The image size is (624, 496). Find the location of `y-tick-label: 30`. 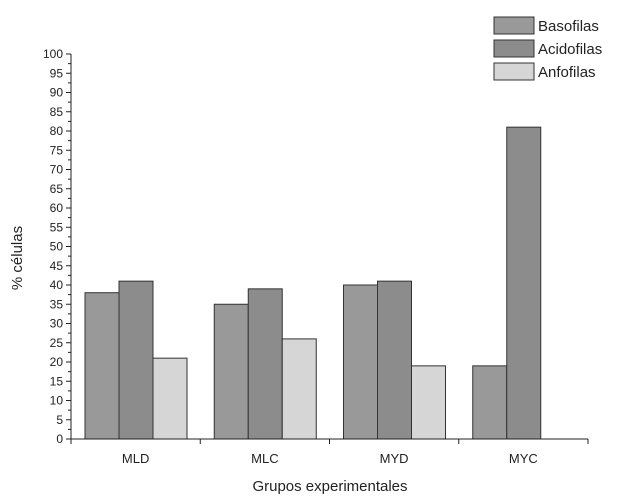

y-tick-label: 30 is located at coordinates (57, 324).